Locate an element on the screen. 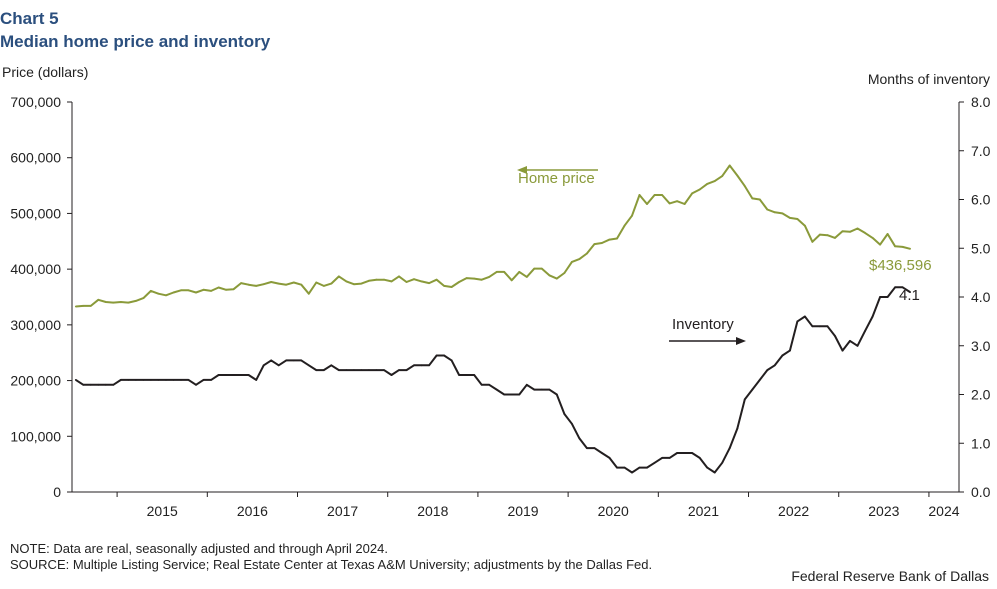  x-axis-tick-label: 2023 is located at coordinates (883, 511).